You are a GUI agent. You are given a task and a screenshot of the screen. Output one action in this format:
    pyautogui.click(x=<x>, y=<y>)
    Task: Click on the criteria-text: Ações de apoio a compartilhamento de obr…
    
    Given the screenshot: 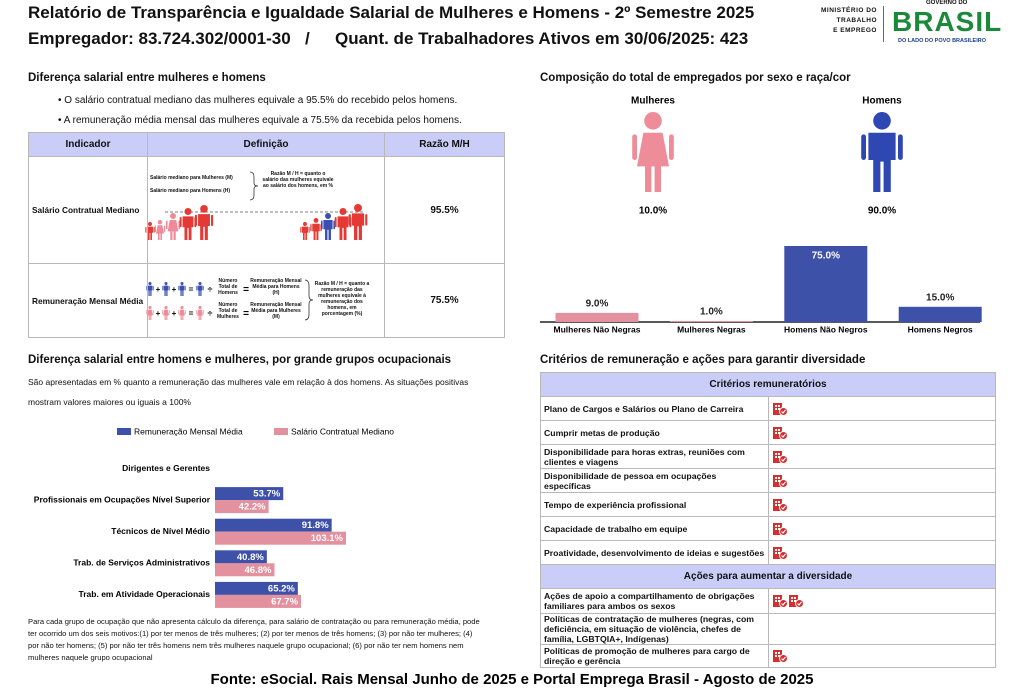 What is the action you would take?
    pyautogui.click(x=654, y=601)
    